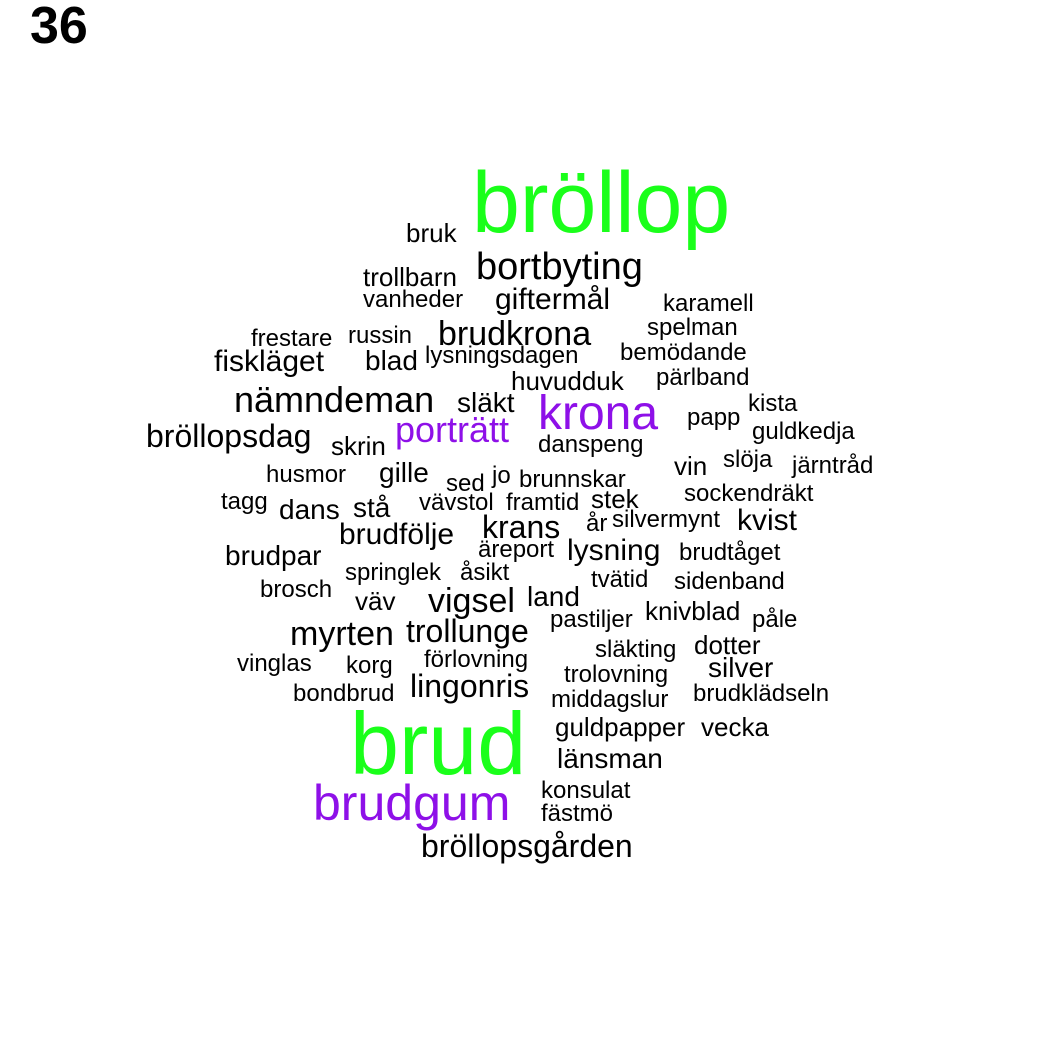 The width and height of the screenshot is (1050, 1050). Describe the element at coordinates (572, 479) in the screenshot. I see `cloud-word: brunnskar` at that location.